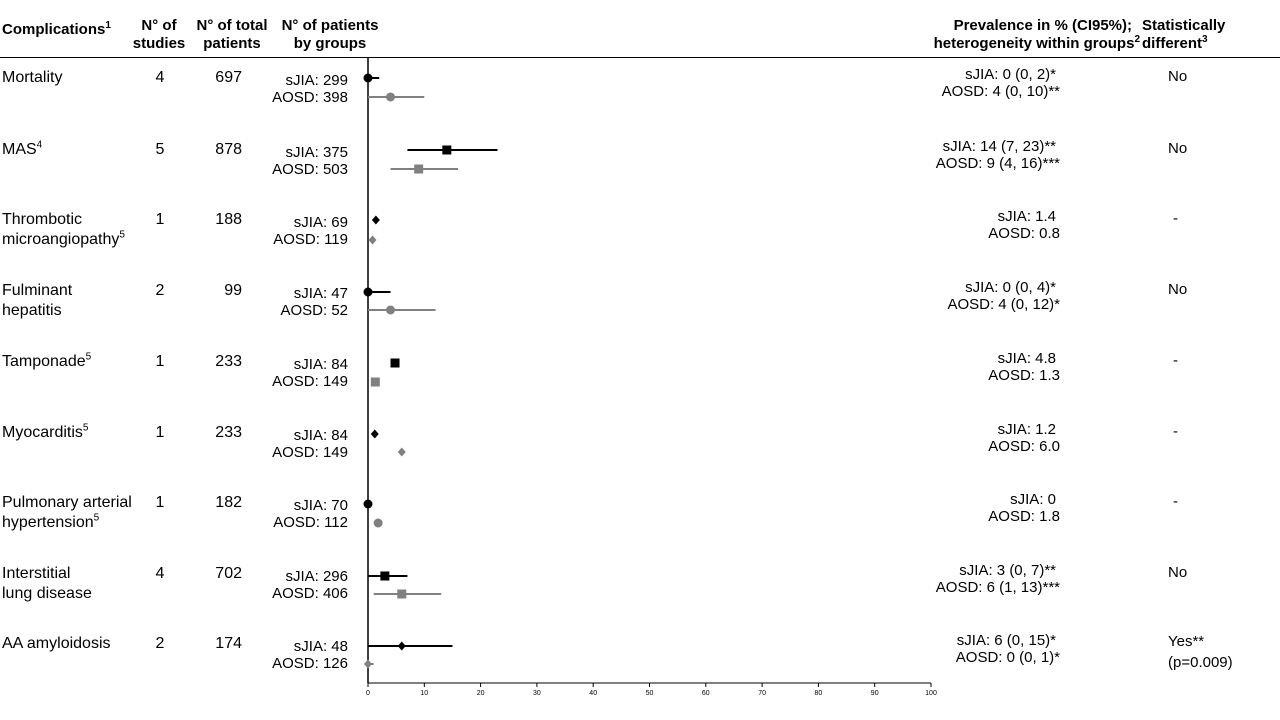  What do you see at coordinates (1033, 499) in the screenshot?
I see `sjia-prevalence: sJIA: 0` at bounding box center [1033, 499].